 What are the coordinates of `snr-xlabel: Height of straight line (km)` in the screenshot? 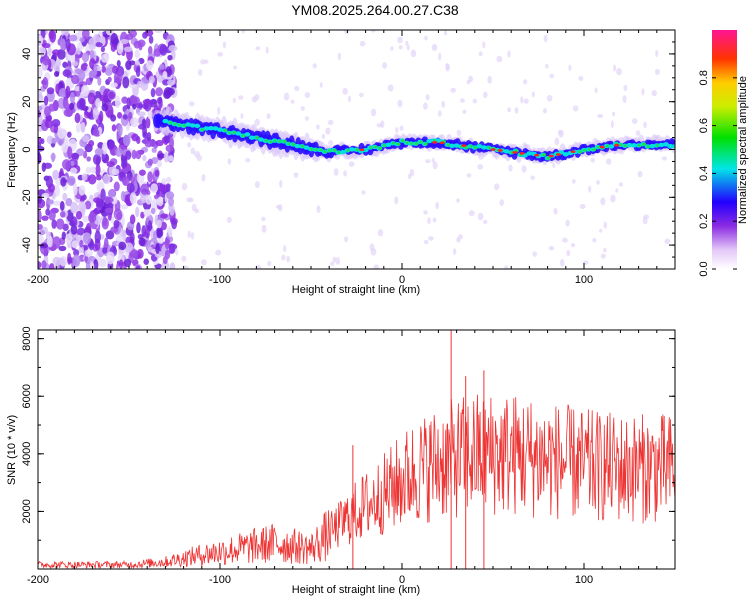 It's located at (356, 590).